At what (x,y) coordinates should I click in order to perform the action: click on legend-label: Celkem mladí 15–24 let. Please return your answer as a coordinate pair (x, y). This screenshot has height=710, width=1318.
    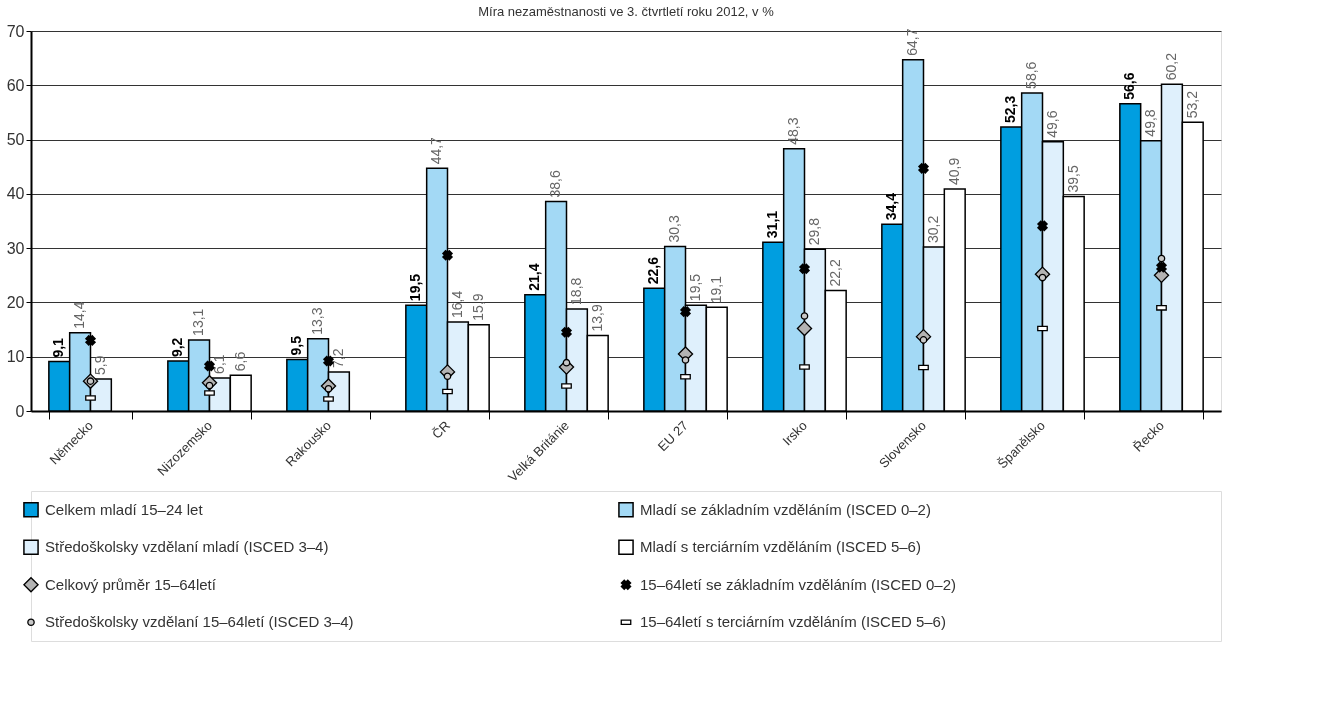
    Looking at the image, I should click on (124, 509).